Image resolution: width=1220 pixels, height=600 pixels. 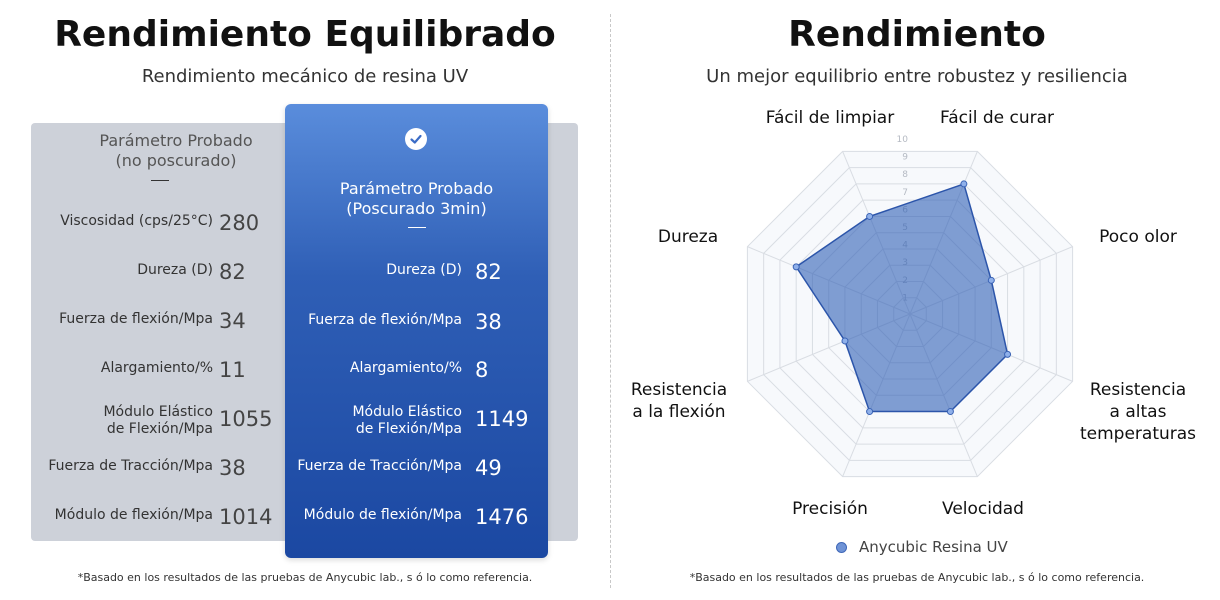 I want to click on radar-axis-label-line: Dureza, so click(x=688, y=237).